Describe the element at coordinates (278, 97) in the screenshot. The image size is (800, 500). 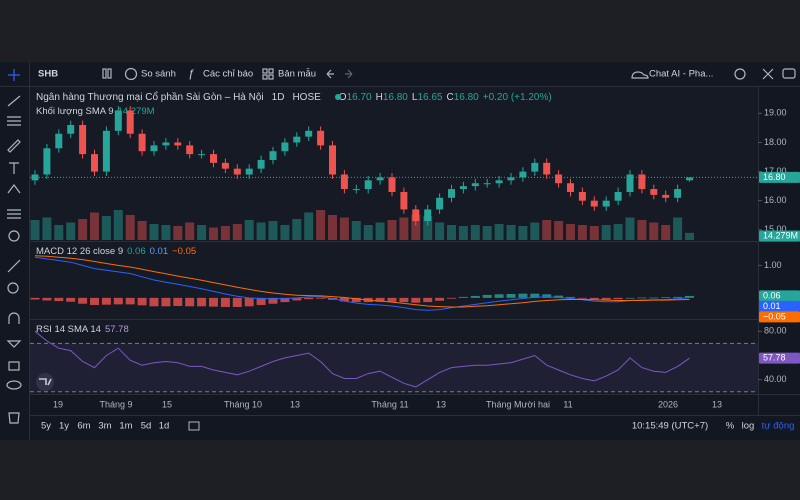
I see `interval: 1D` at that location.